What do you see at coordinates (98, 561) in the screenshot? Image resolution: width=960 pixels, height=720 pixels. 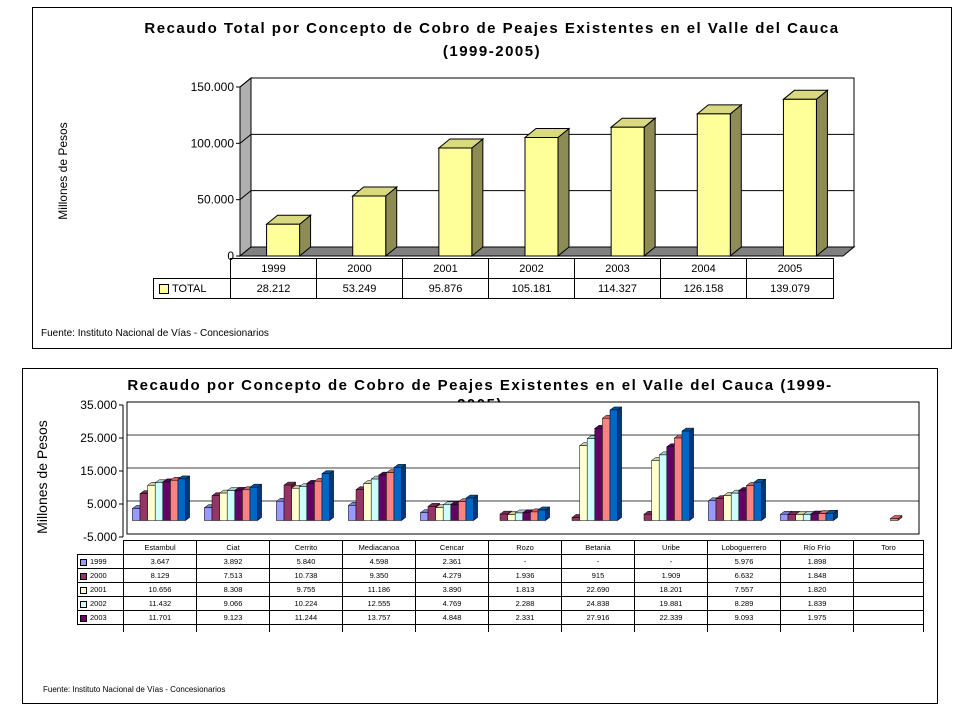 I see `legend-label-1999: 1999` at bounding box center [98, 561].